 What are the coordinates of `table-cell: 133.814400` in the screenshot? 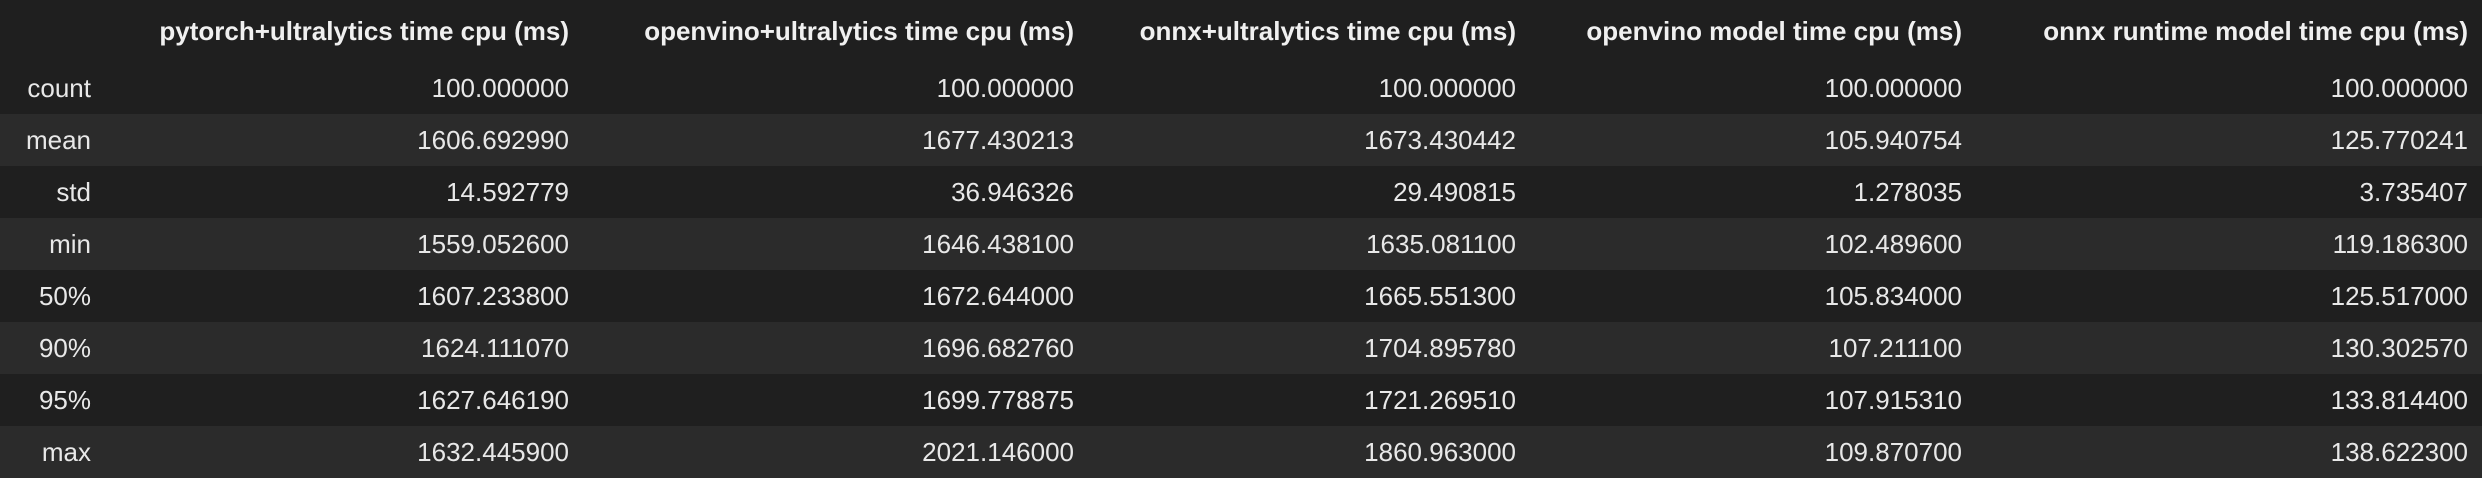 It's located at (2399, 399).